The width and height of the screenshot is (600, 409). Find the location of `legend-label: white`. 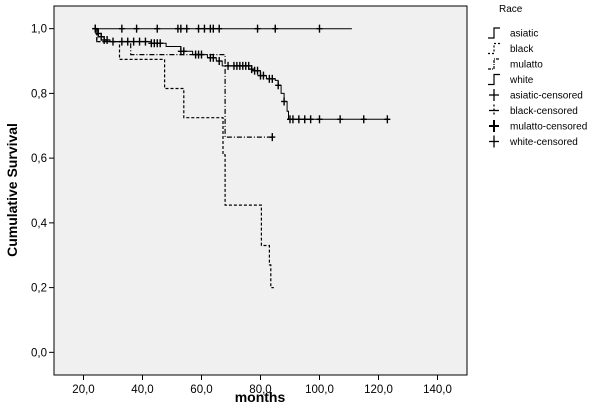

legend-label: white is located at coordinates (521, 80).